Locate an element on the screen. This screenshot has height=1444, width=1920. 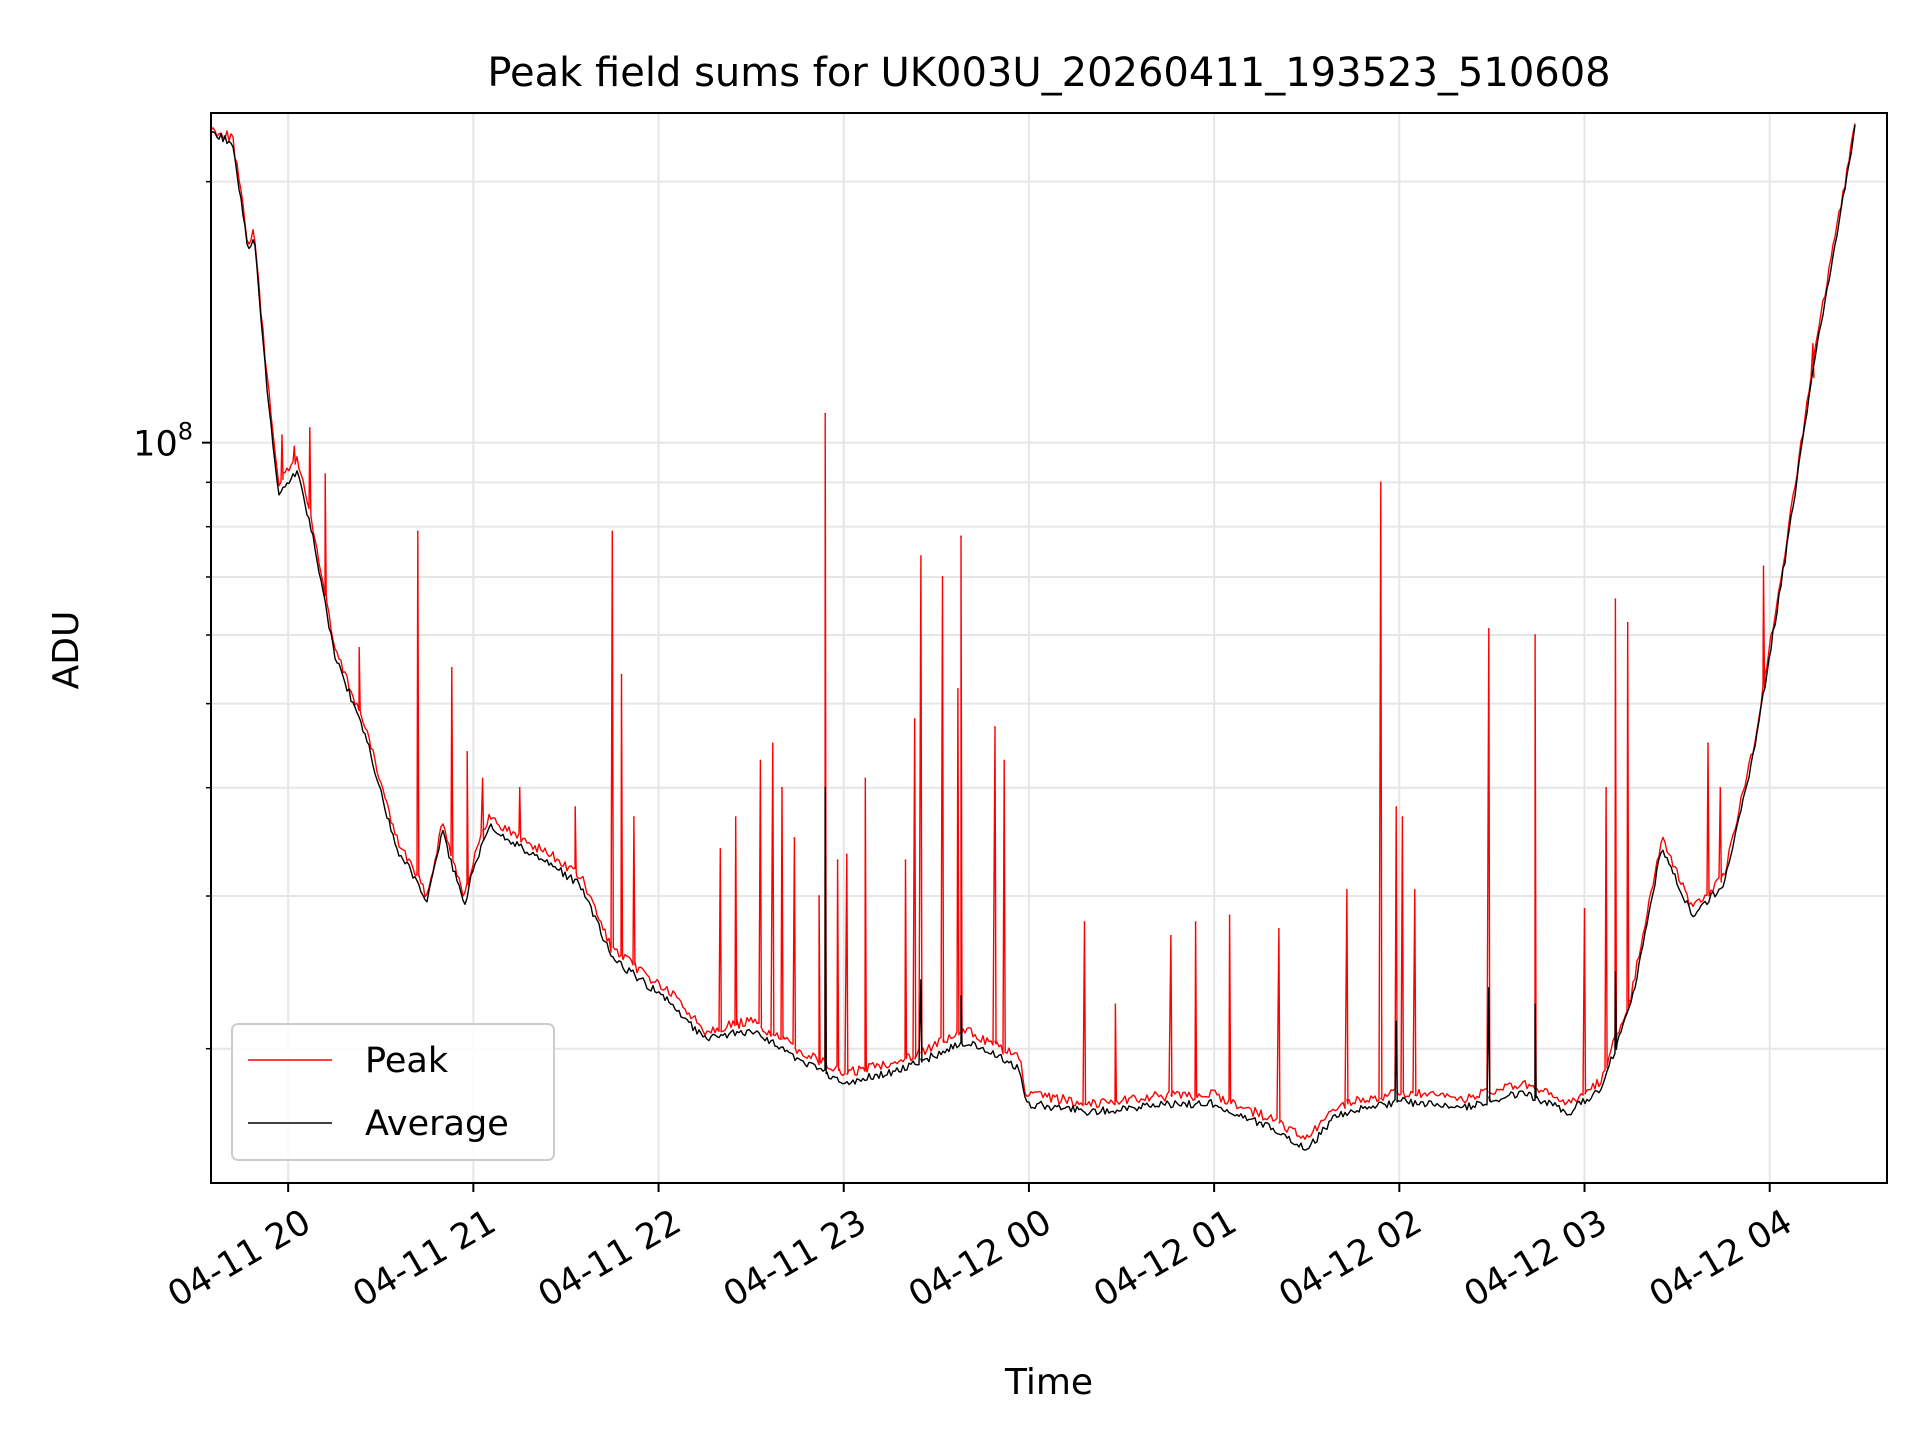
y-tick-label: 108 is located at coordinates (163, 441).